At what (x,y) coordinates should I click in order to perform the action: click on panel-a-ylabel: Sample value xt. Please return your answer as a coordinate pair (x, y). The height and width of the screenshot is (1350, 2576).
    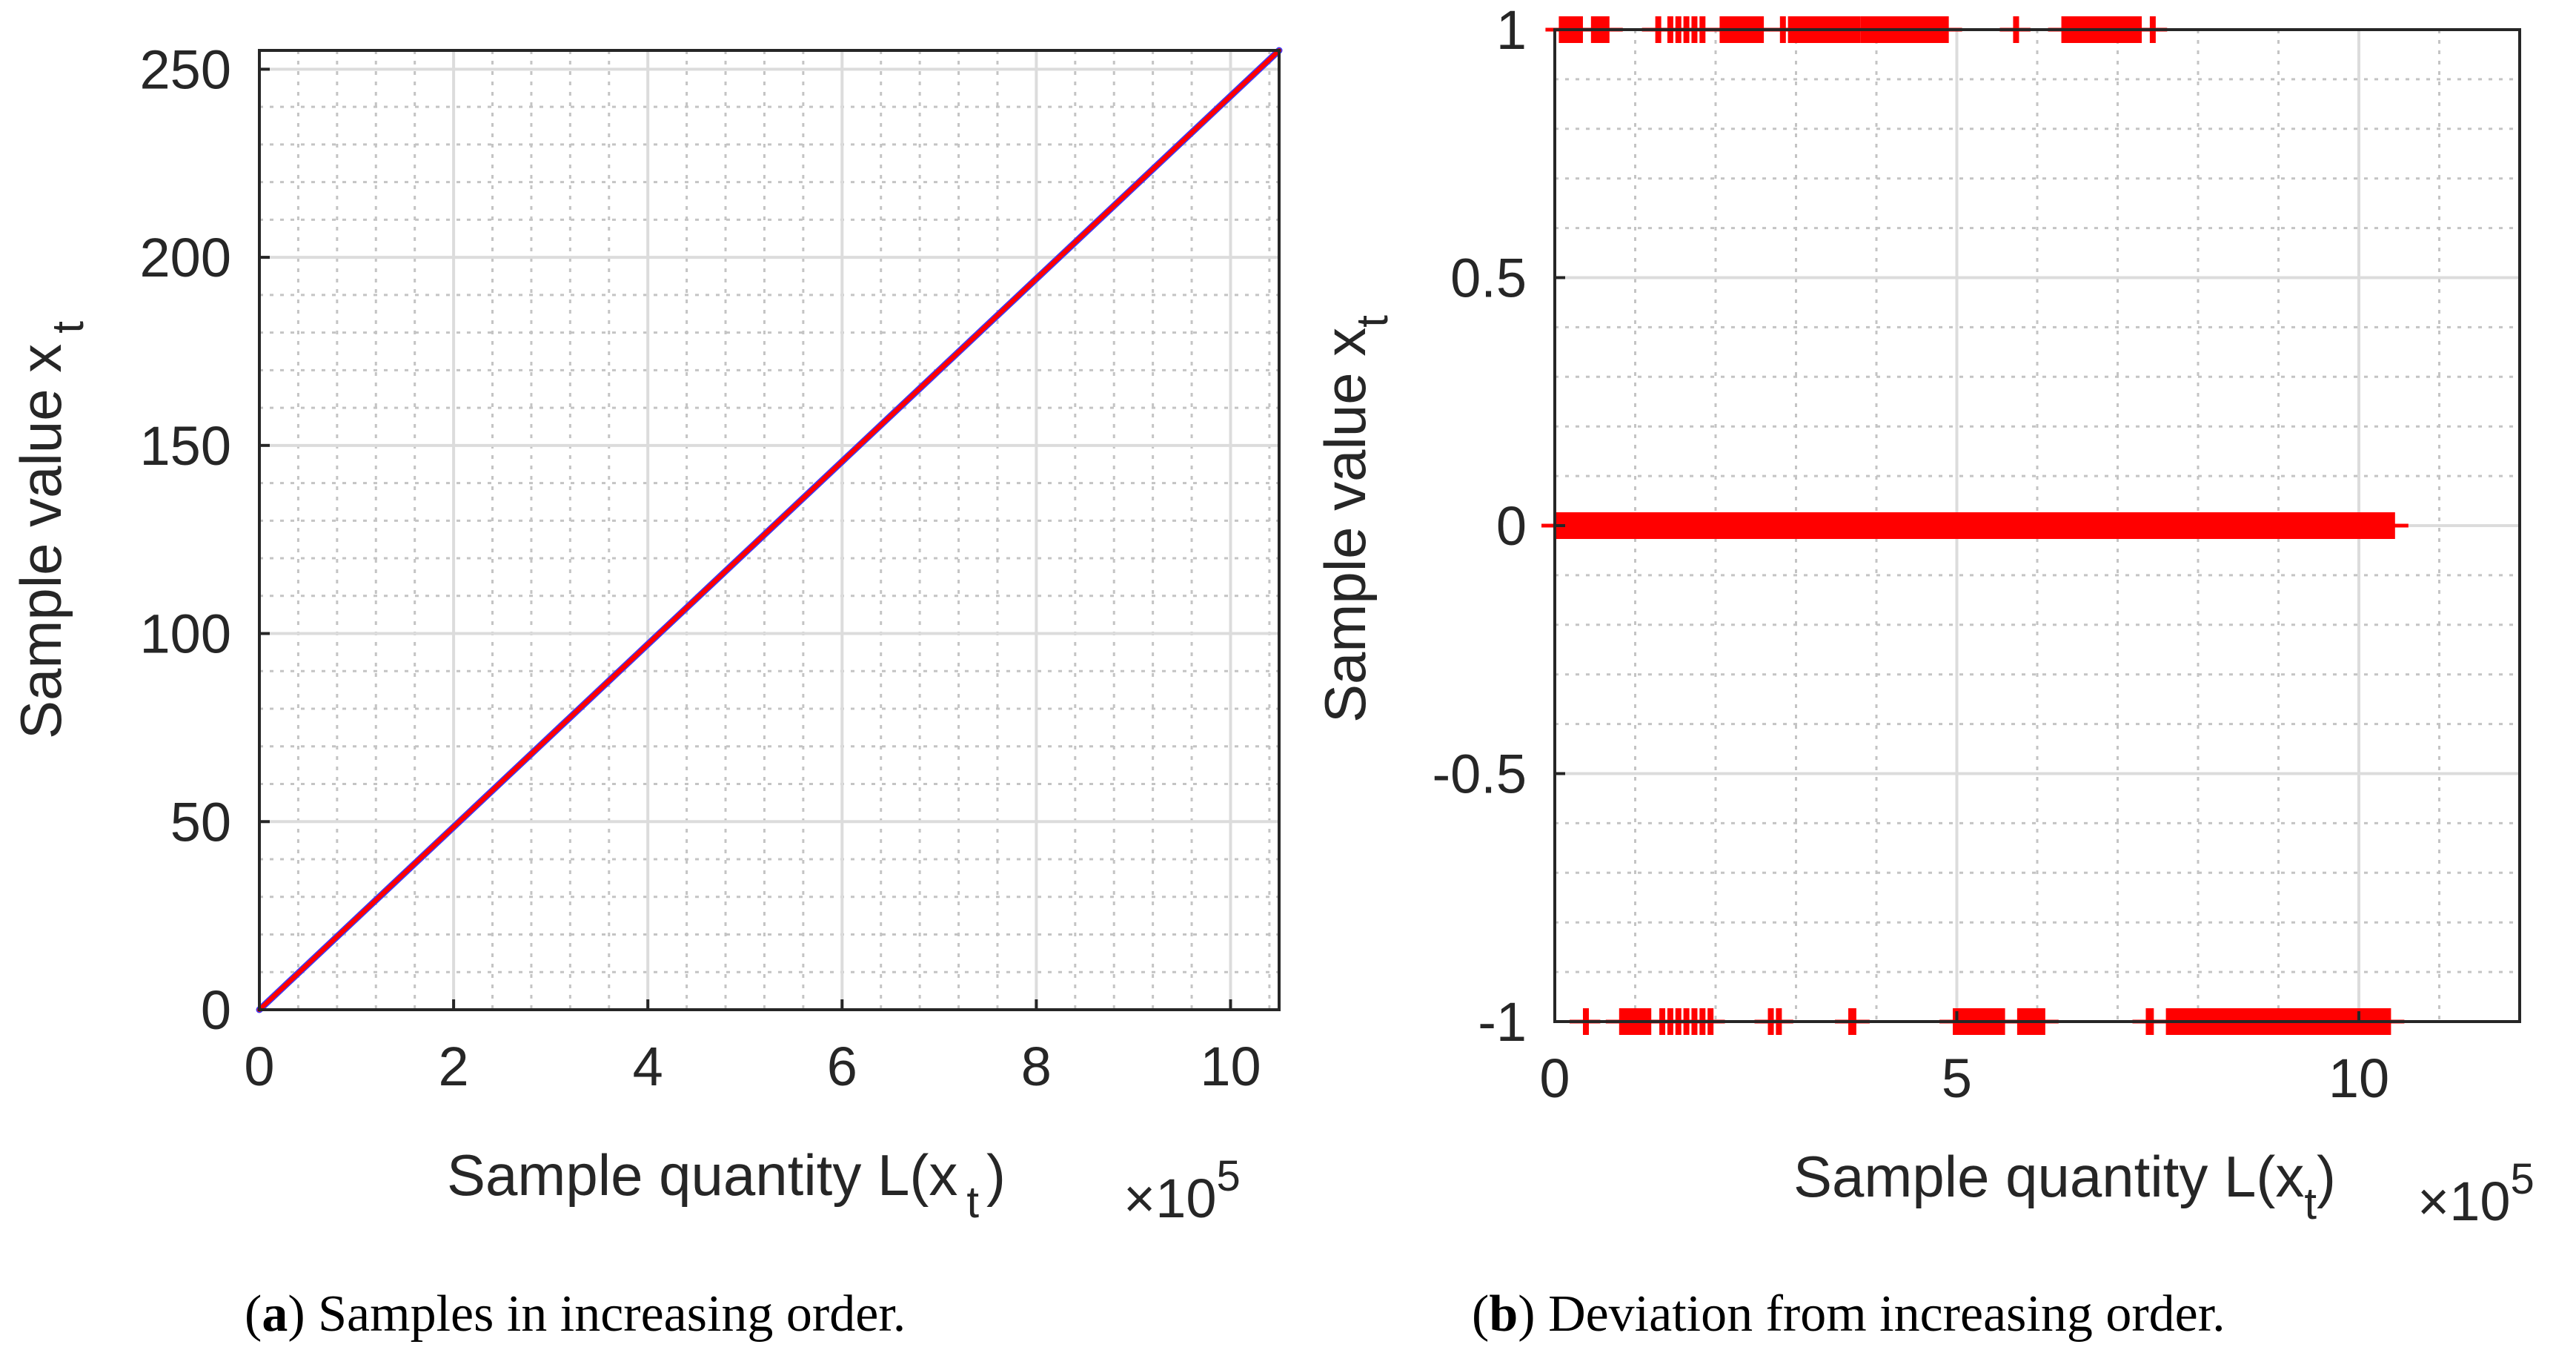
    Looking at the image, I should click on (51, 530).